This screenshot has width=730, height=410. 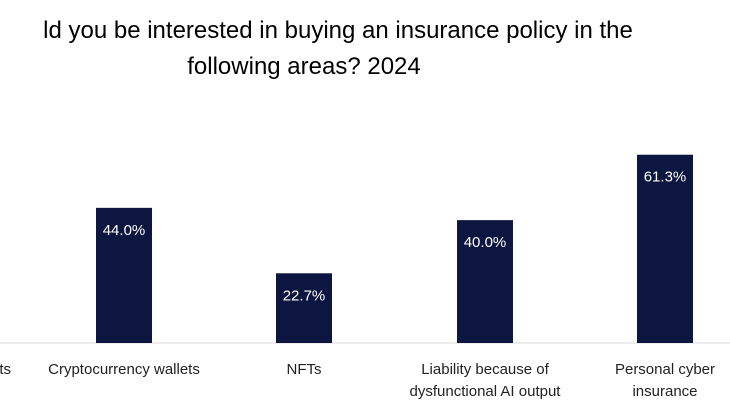 I want to click on chart-title-line-2: following areas? 2024, so click(x=304, y=66).